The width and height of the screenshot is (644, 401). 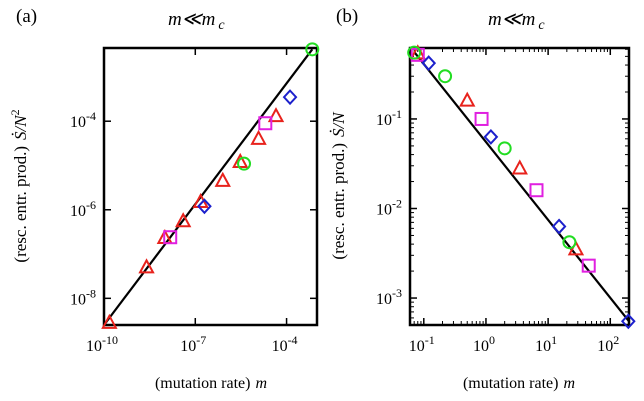 I want to click on panel-b-xlabel: (mutation rate) m, so click(x=519, y=383).